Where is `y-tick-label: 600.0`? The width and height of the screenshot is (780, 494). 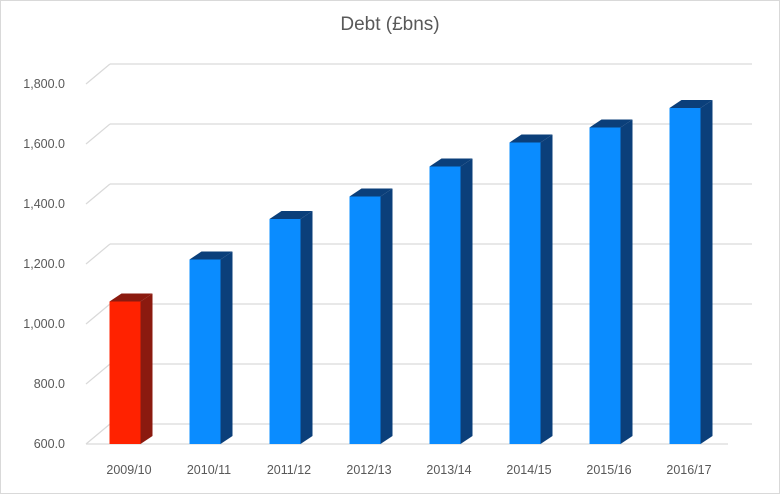
y-tick-label: 600.0 is located at coordinates (49, 444).